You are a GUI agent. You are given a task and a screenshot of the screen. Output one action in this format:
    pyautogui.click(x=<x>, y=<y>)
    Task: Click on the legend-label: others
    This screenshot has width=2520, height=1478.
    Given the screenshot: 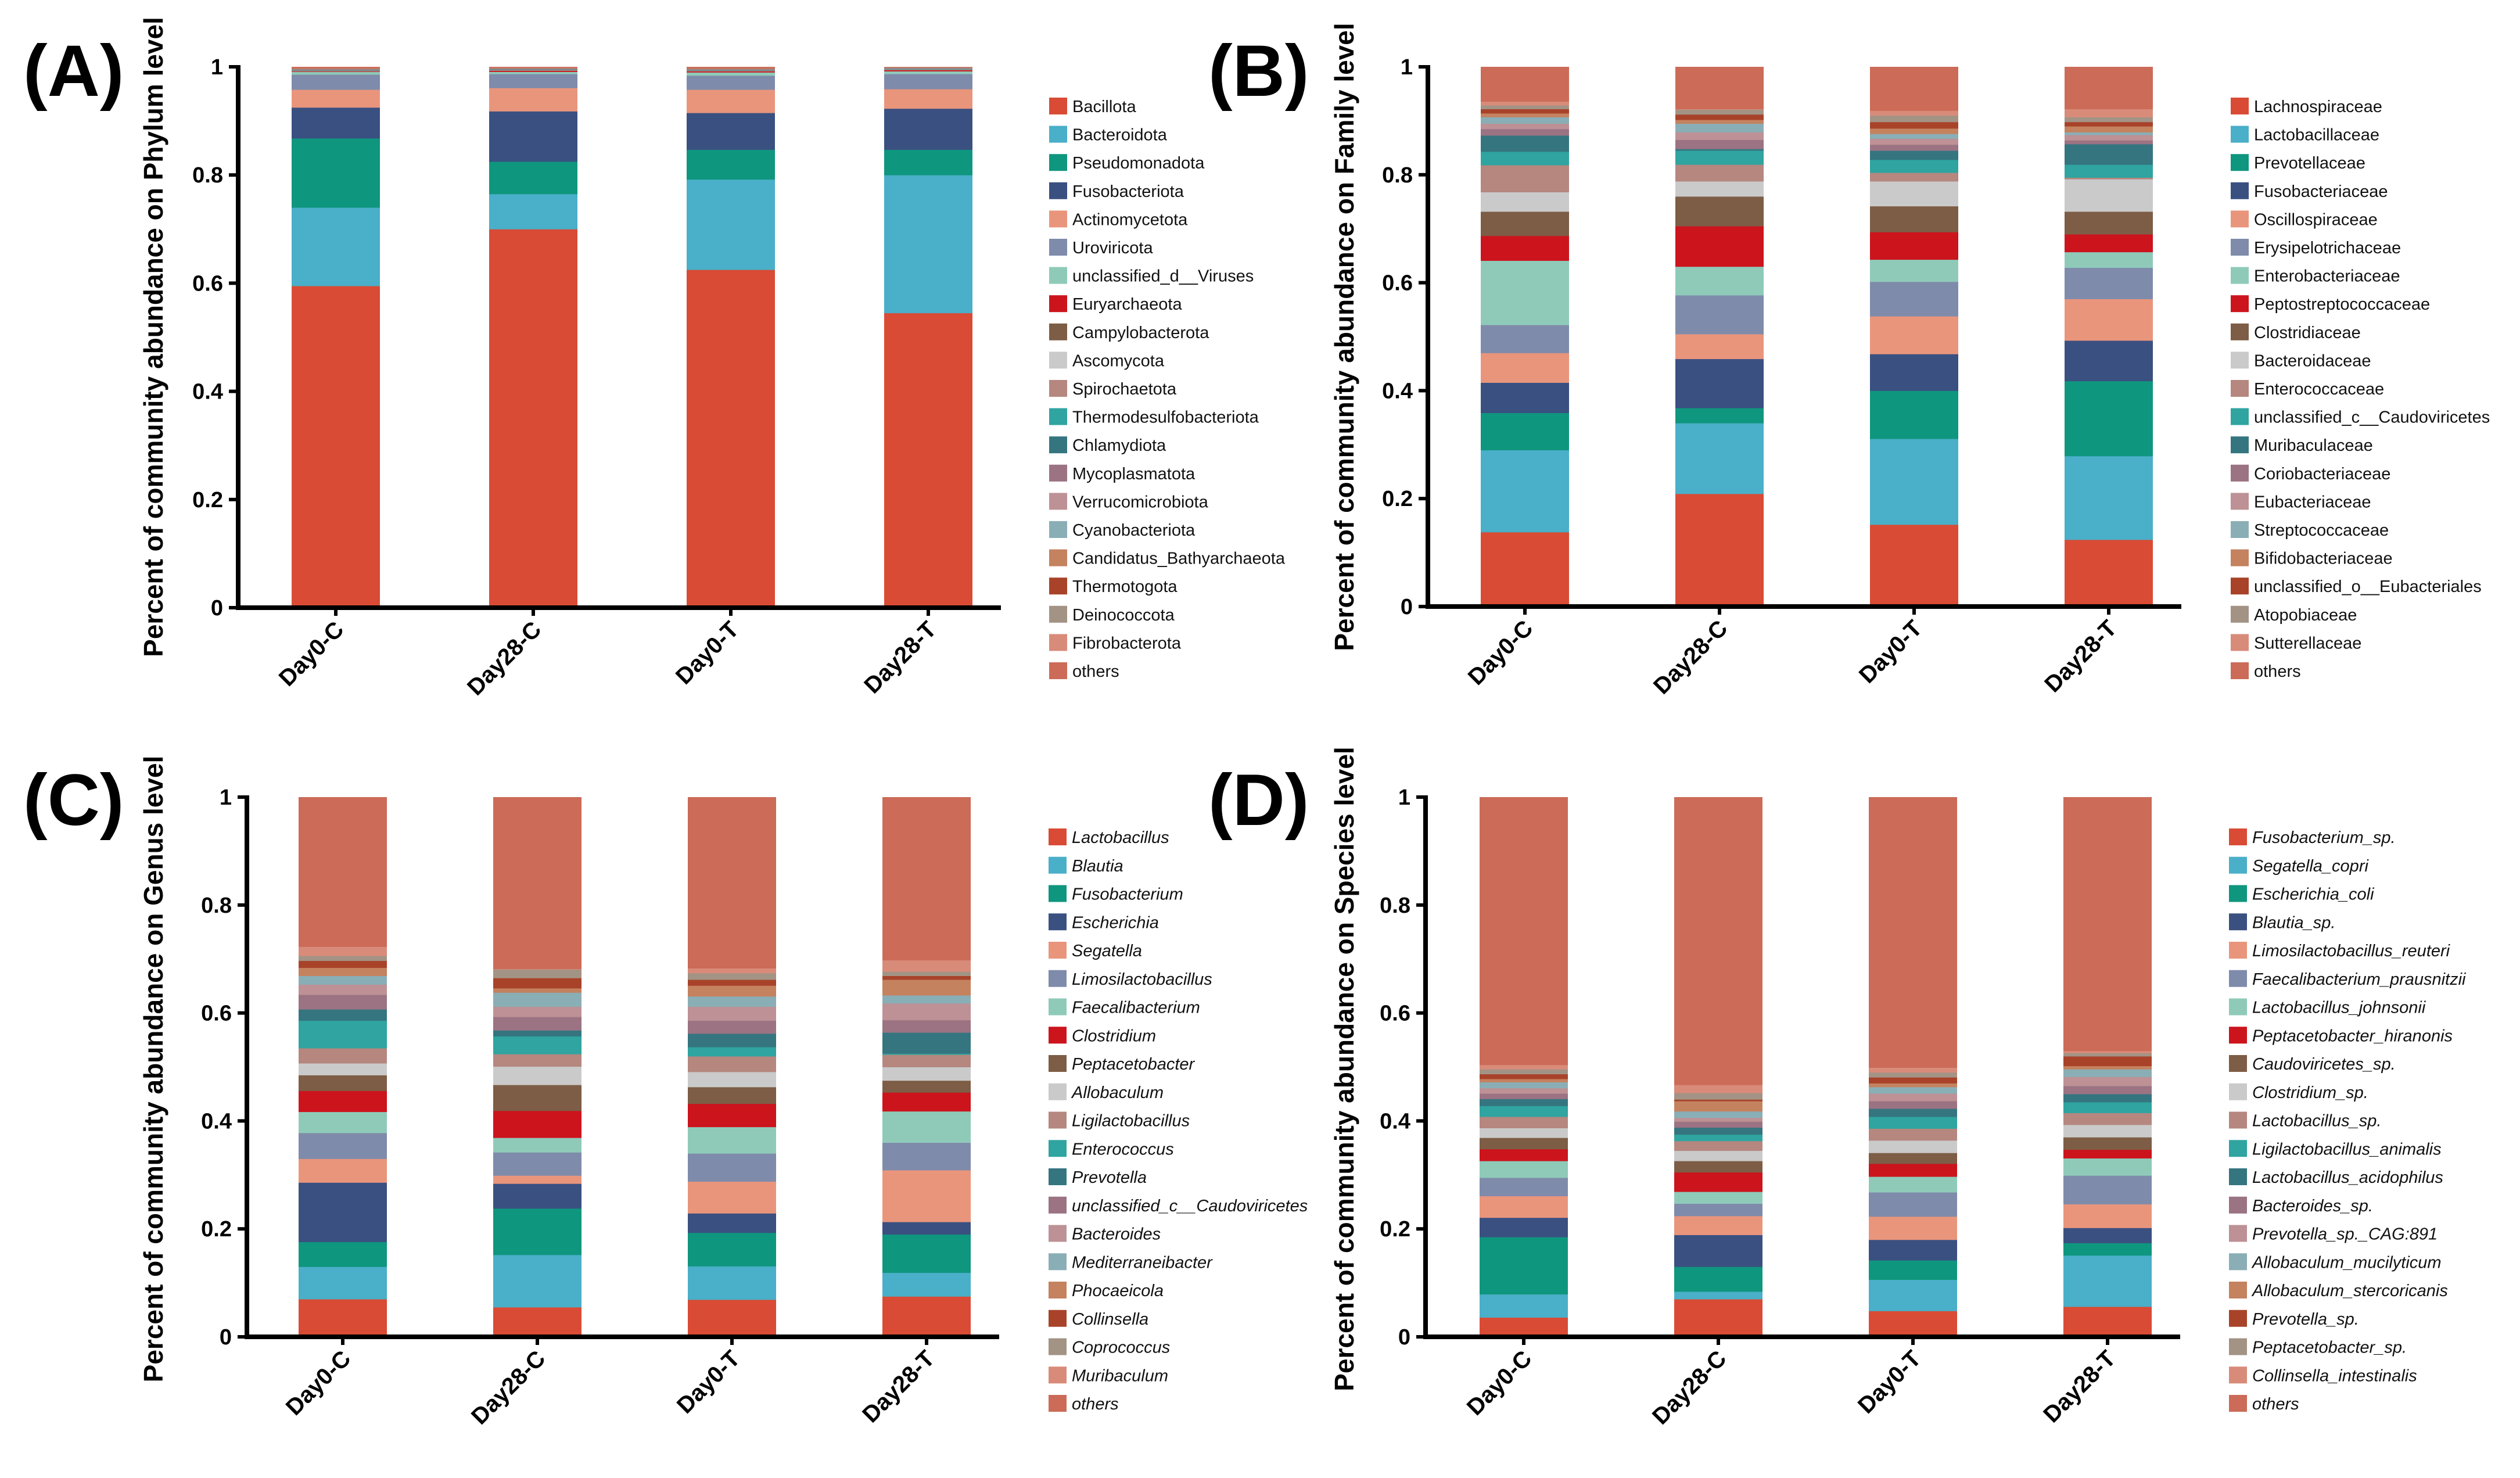 What is the action you would take?
    pyautogui.click(x=2276, y=1404)
    